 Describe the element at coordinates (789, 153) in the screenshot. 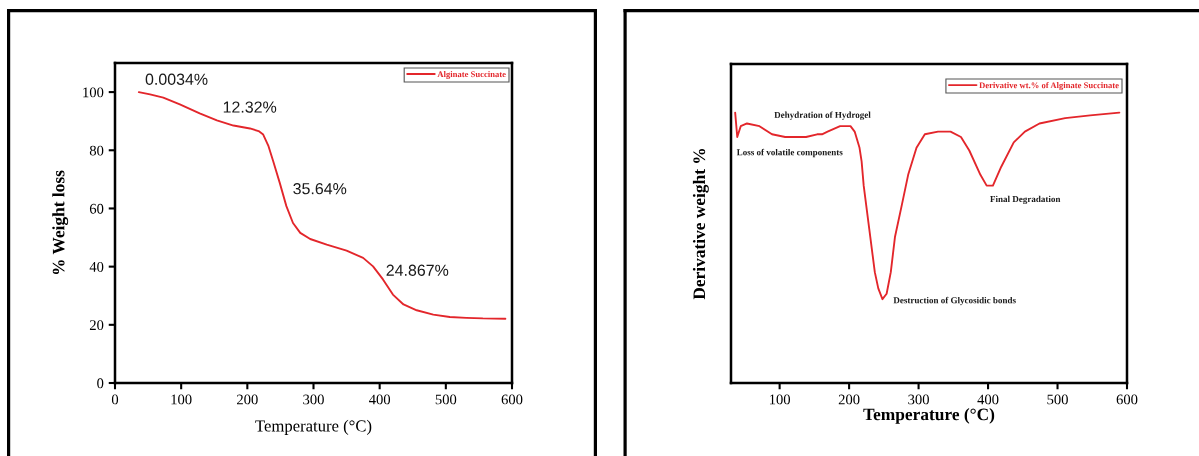

I see `annotation: Loss of volatile components` at that location.